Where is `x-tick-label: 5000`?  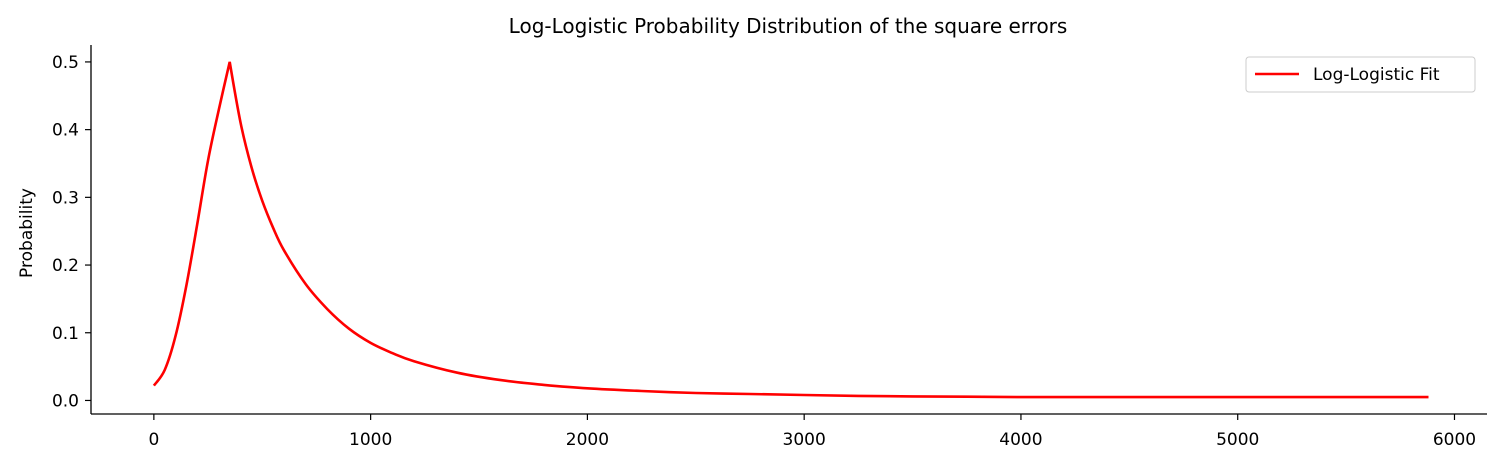
x-tick-label: 5000 is located at coordinates (1237, 440).